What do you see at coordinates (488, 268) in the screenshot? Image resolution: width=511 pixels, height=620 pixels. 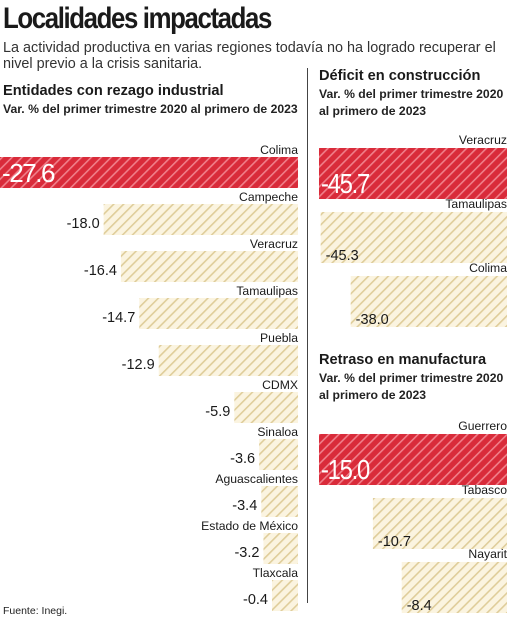 I see `category-label-construccion: Colima` at bounding box center [488, 268].